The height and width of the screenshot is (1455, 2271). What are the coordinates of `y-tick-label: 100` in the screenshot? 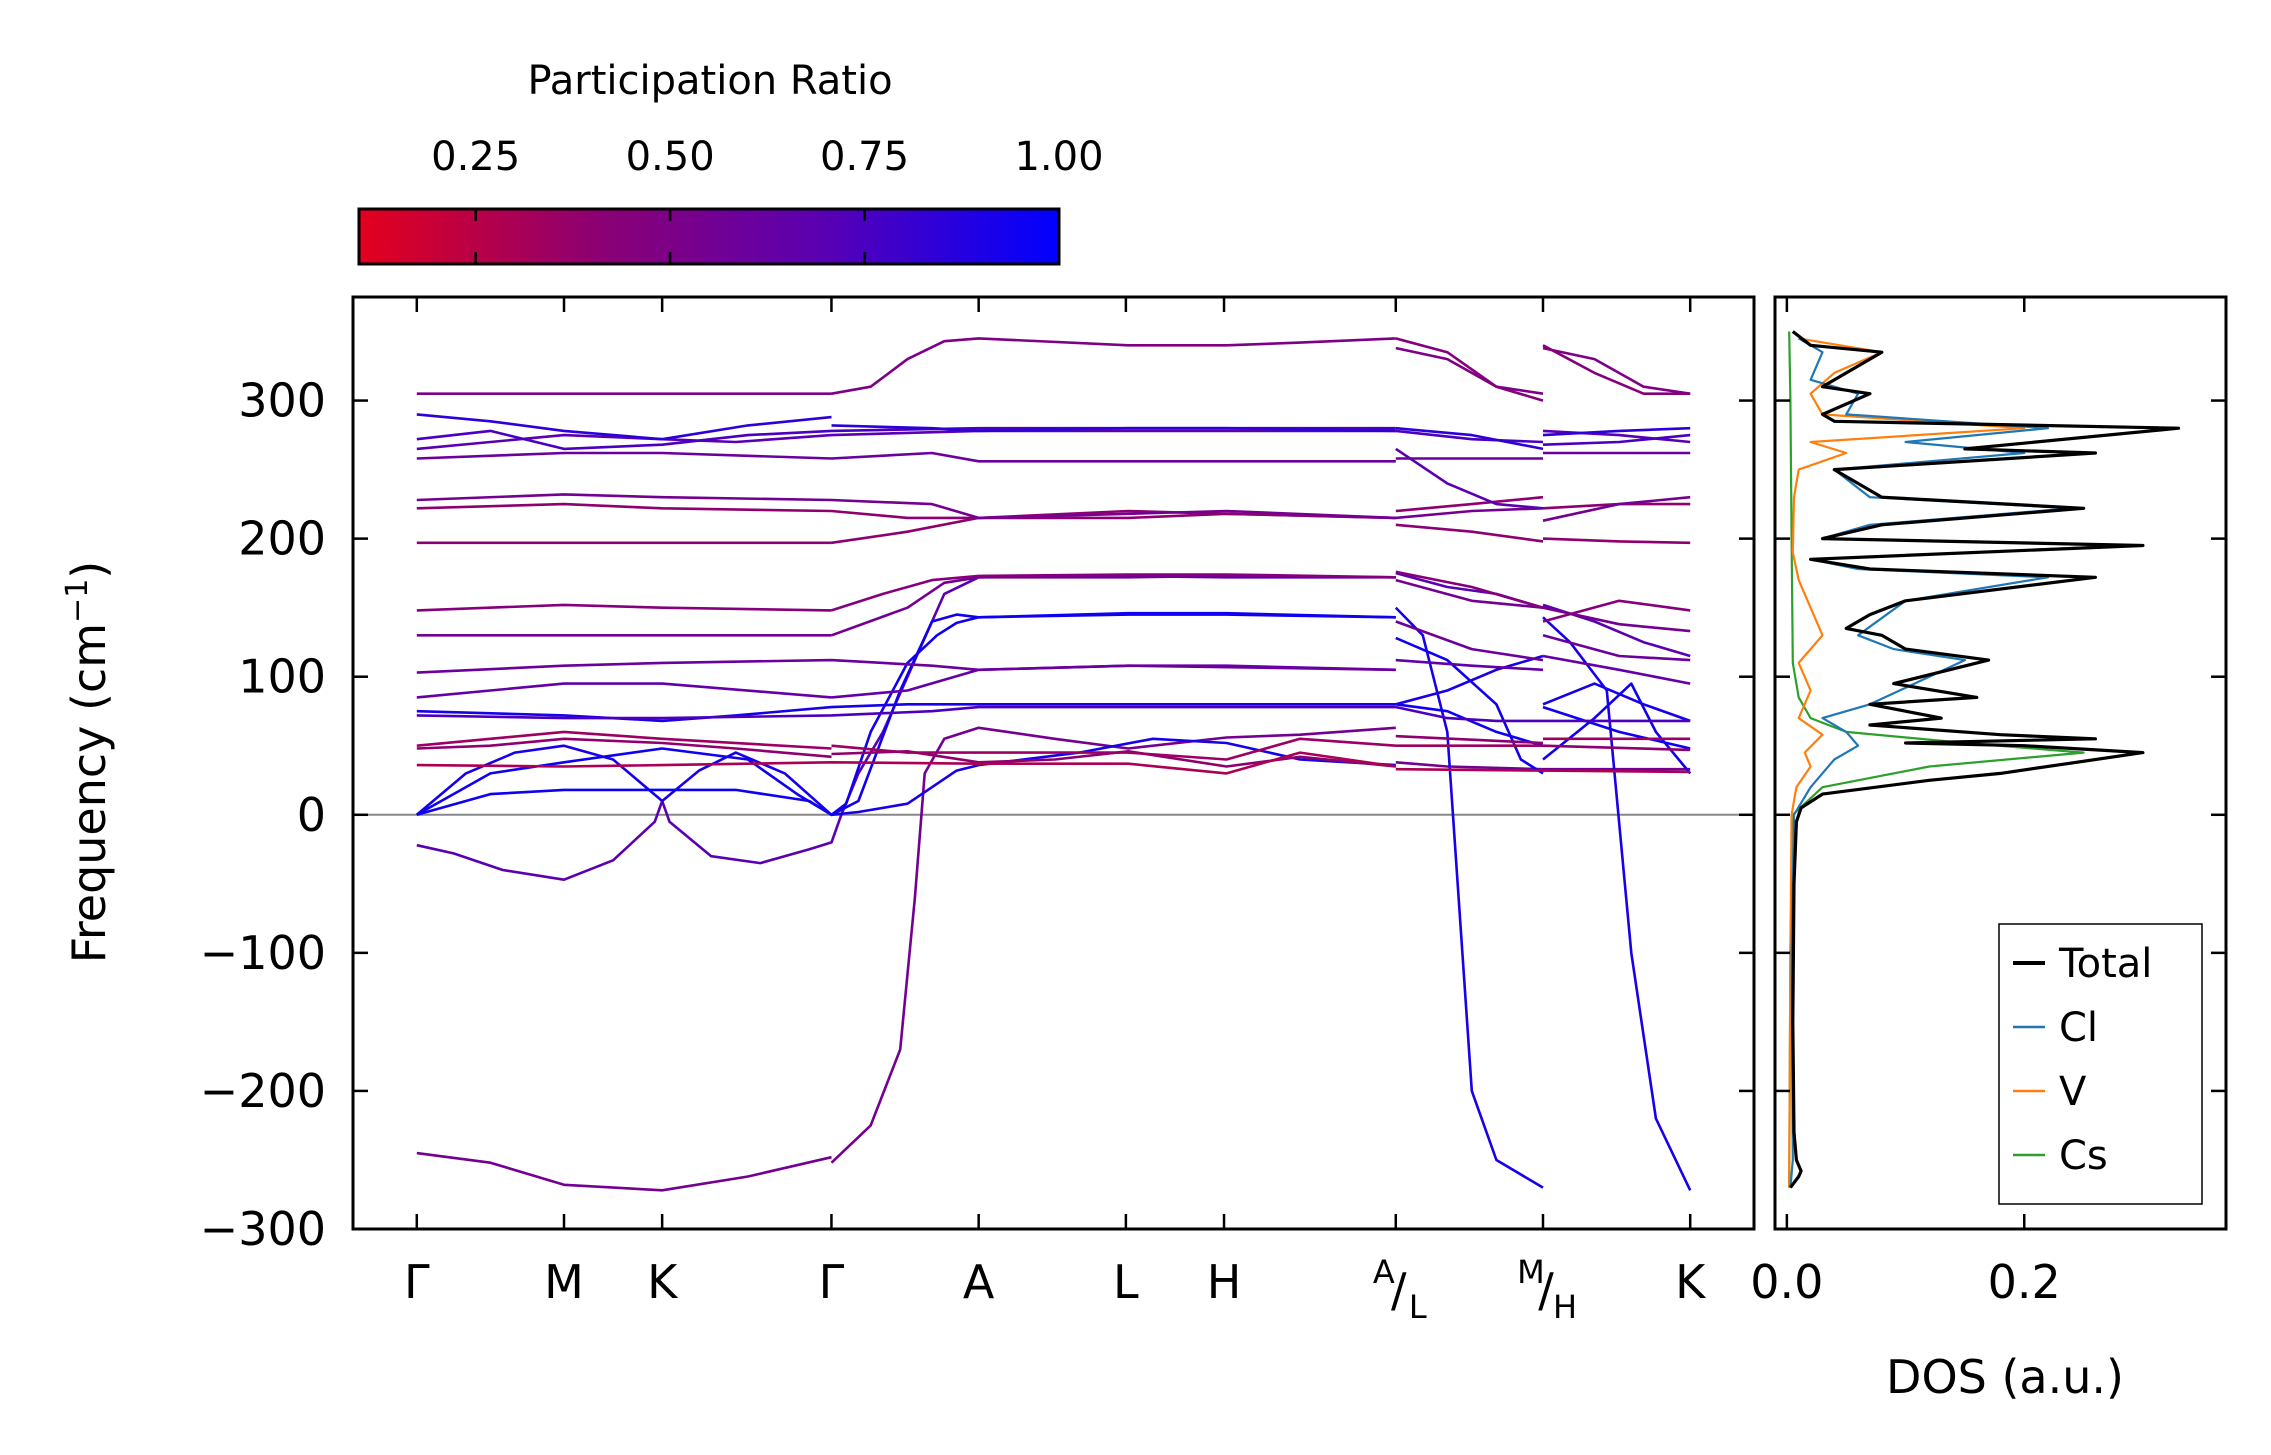 It's located at (282, 677).